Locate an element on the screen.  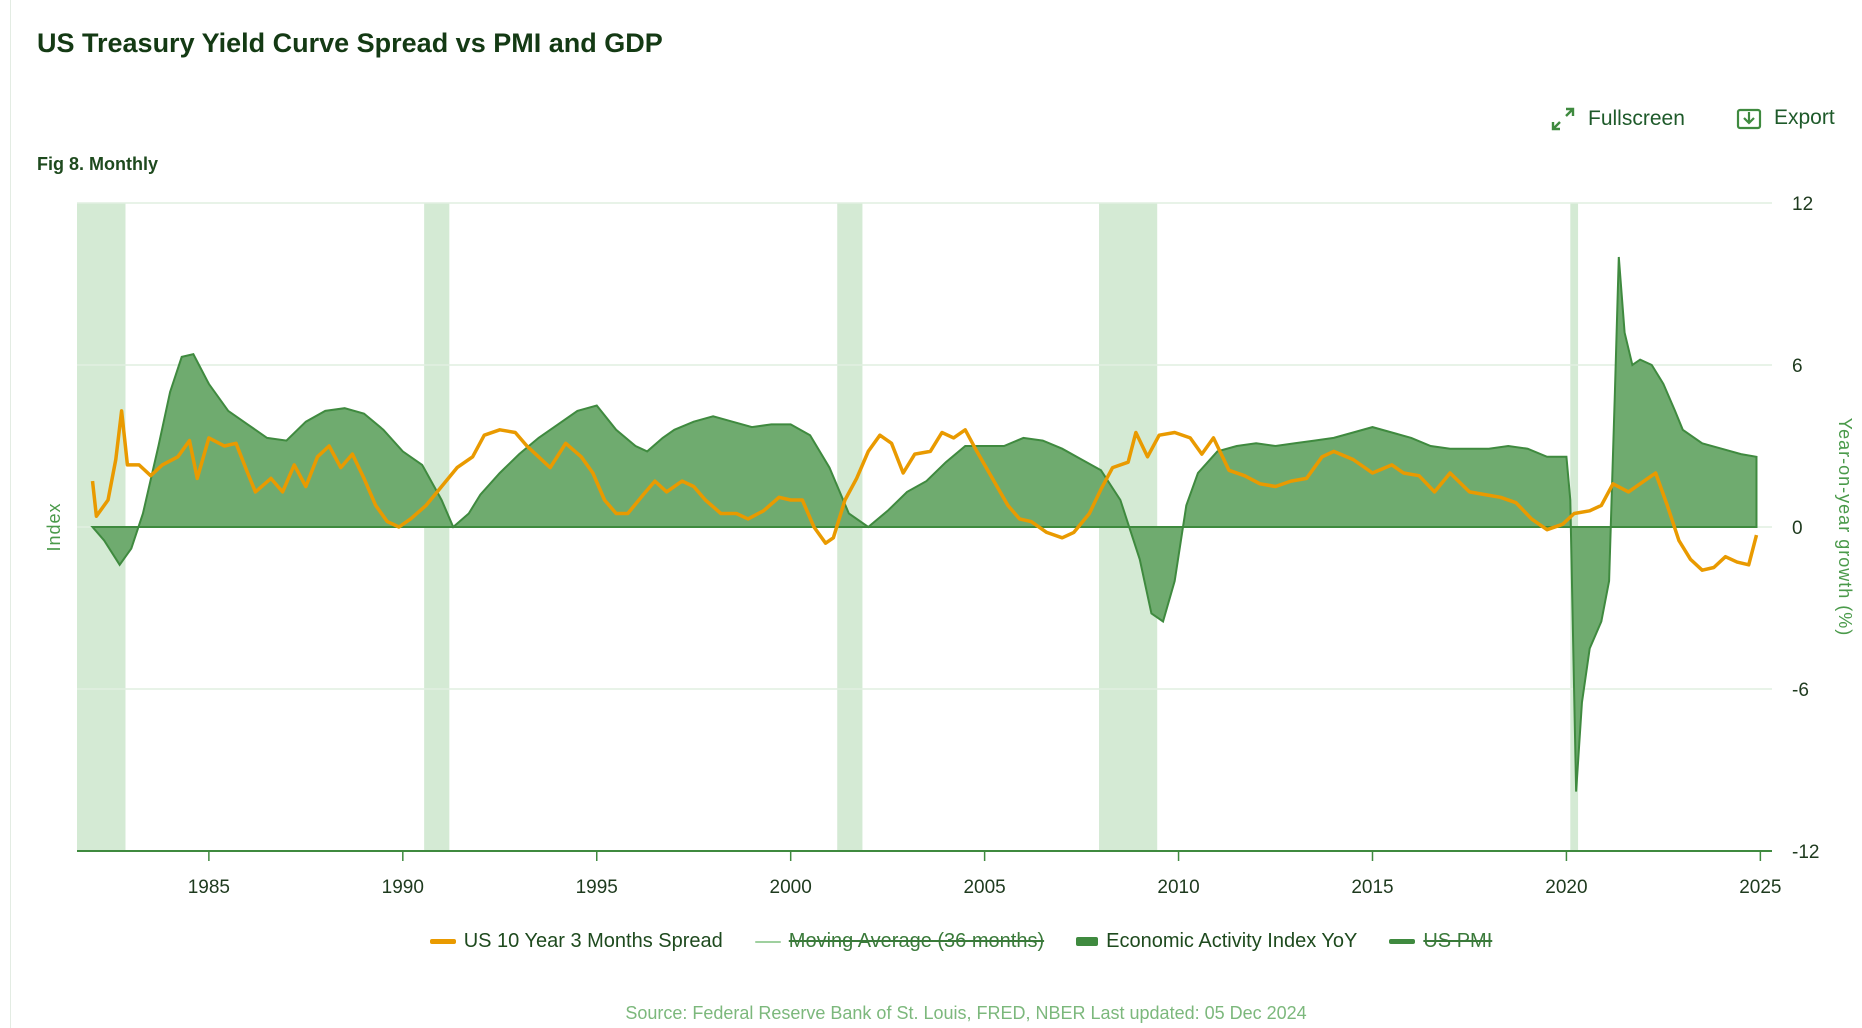
y-tick-label: -6 is located at coordinates (1800, 690).